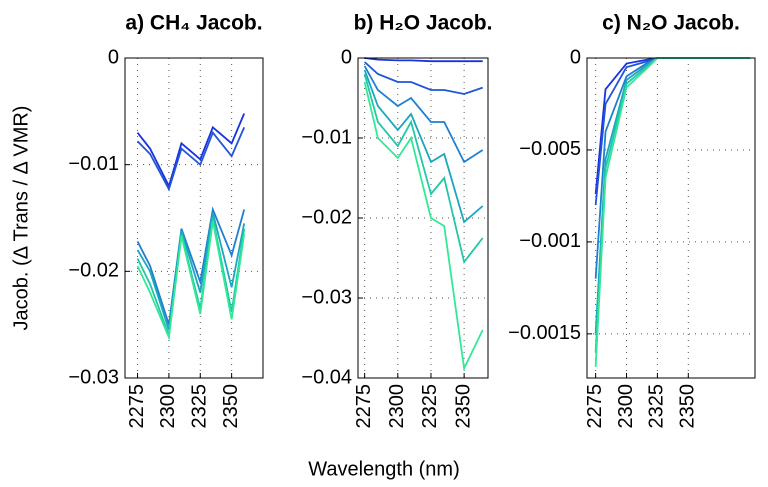  Describe the element at coordinates (544, 333) in the screenshot. I see `y-tick-label: −0.0015` at that location.